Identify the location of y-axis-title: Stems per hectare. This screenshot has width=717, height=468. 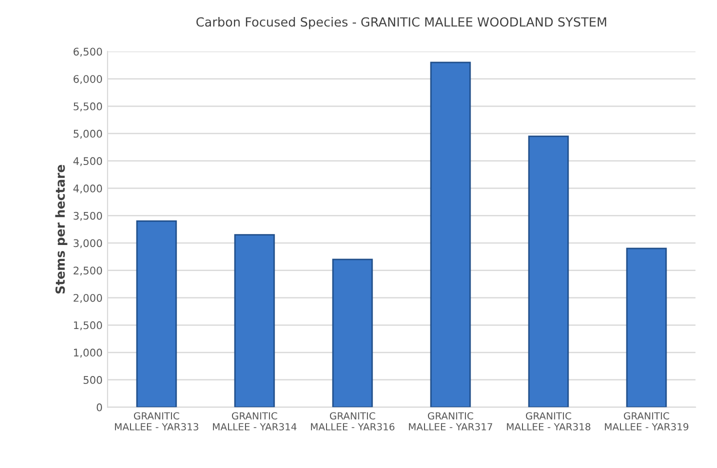
(61, 229).